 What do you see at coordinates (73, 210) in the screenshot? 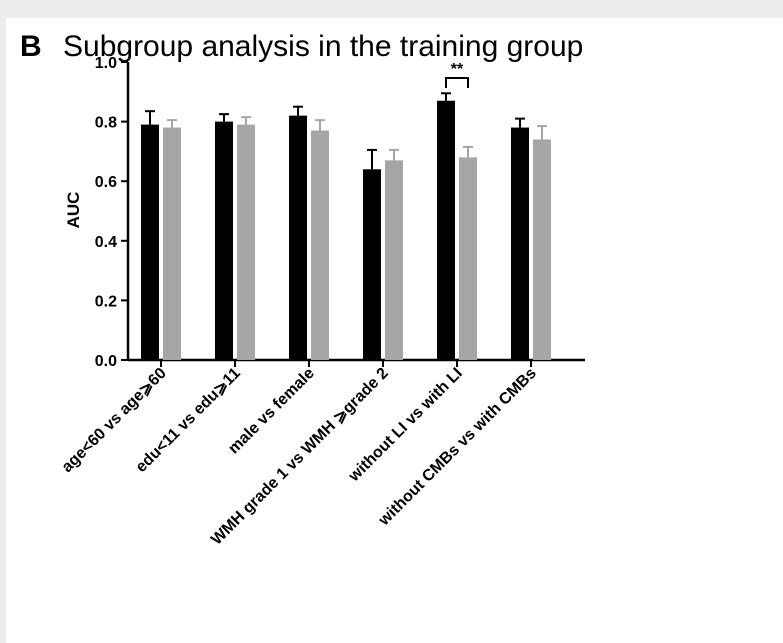
I see `y-axis-title: AUC` at bounding box center [73, 210].